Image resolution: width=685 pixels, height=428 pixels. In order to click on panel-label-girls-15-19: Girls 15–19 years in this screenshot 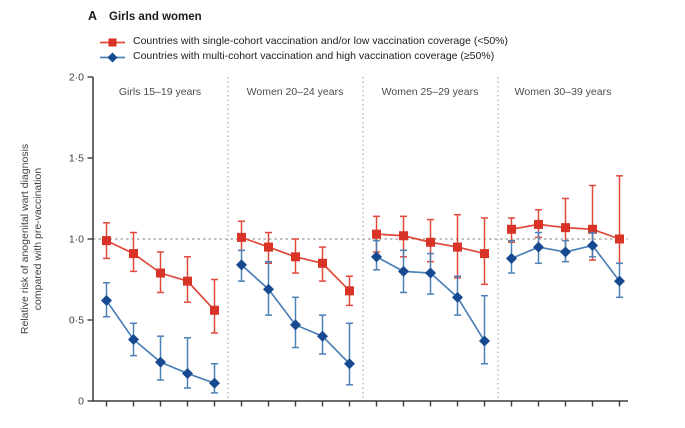, I will do `click(160, 92)`.